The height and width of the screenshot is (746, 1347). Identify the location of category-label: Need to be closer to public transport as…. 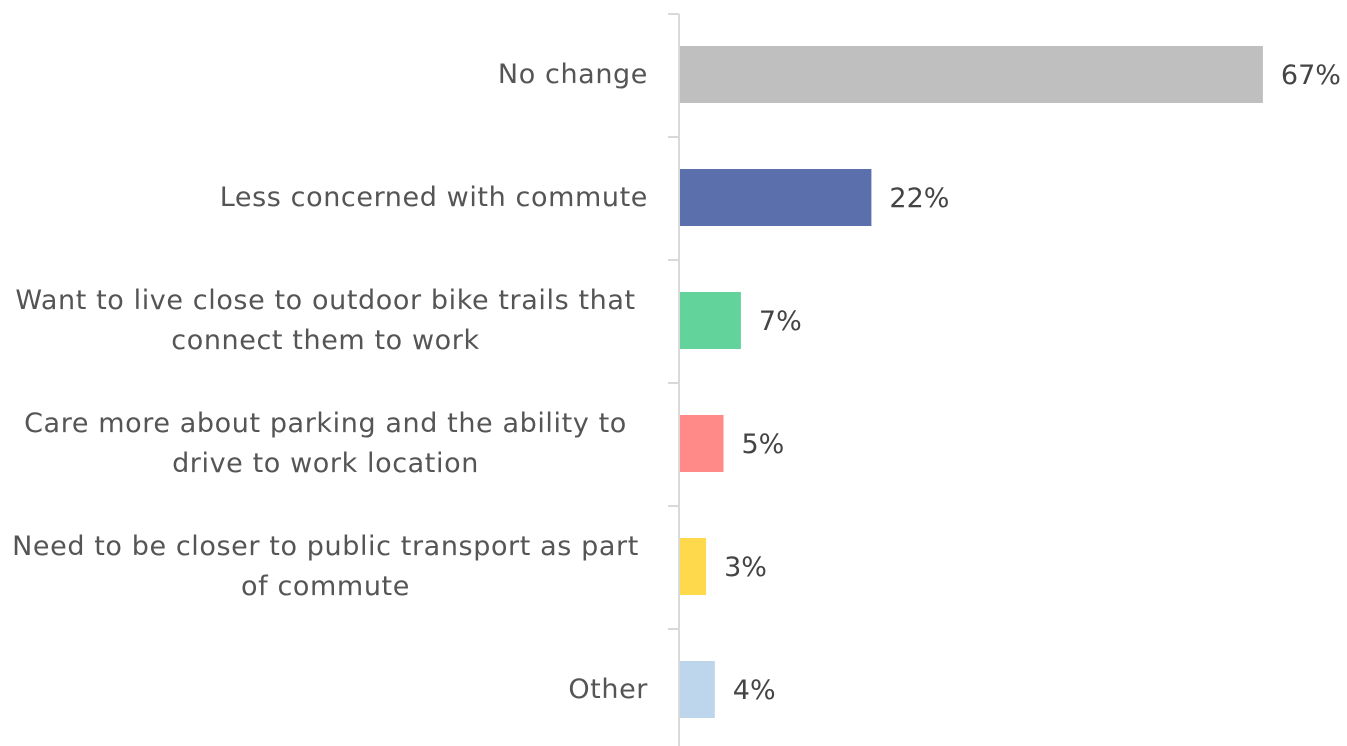
(325, 566).